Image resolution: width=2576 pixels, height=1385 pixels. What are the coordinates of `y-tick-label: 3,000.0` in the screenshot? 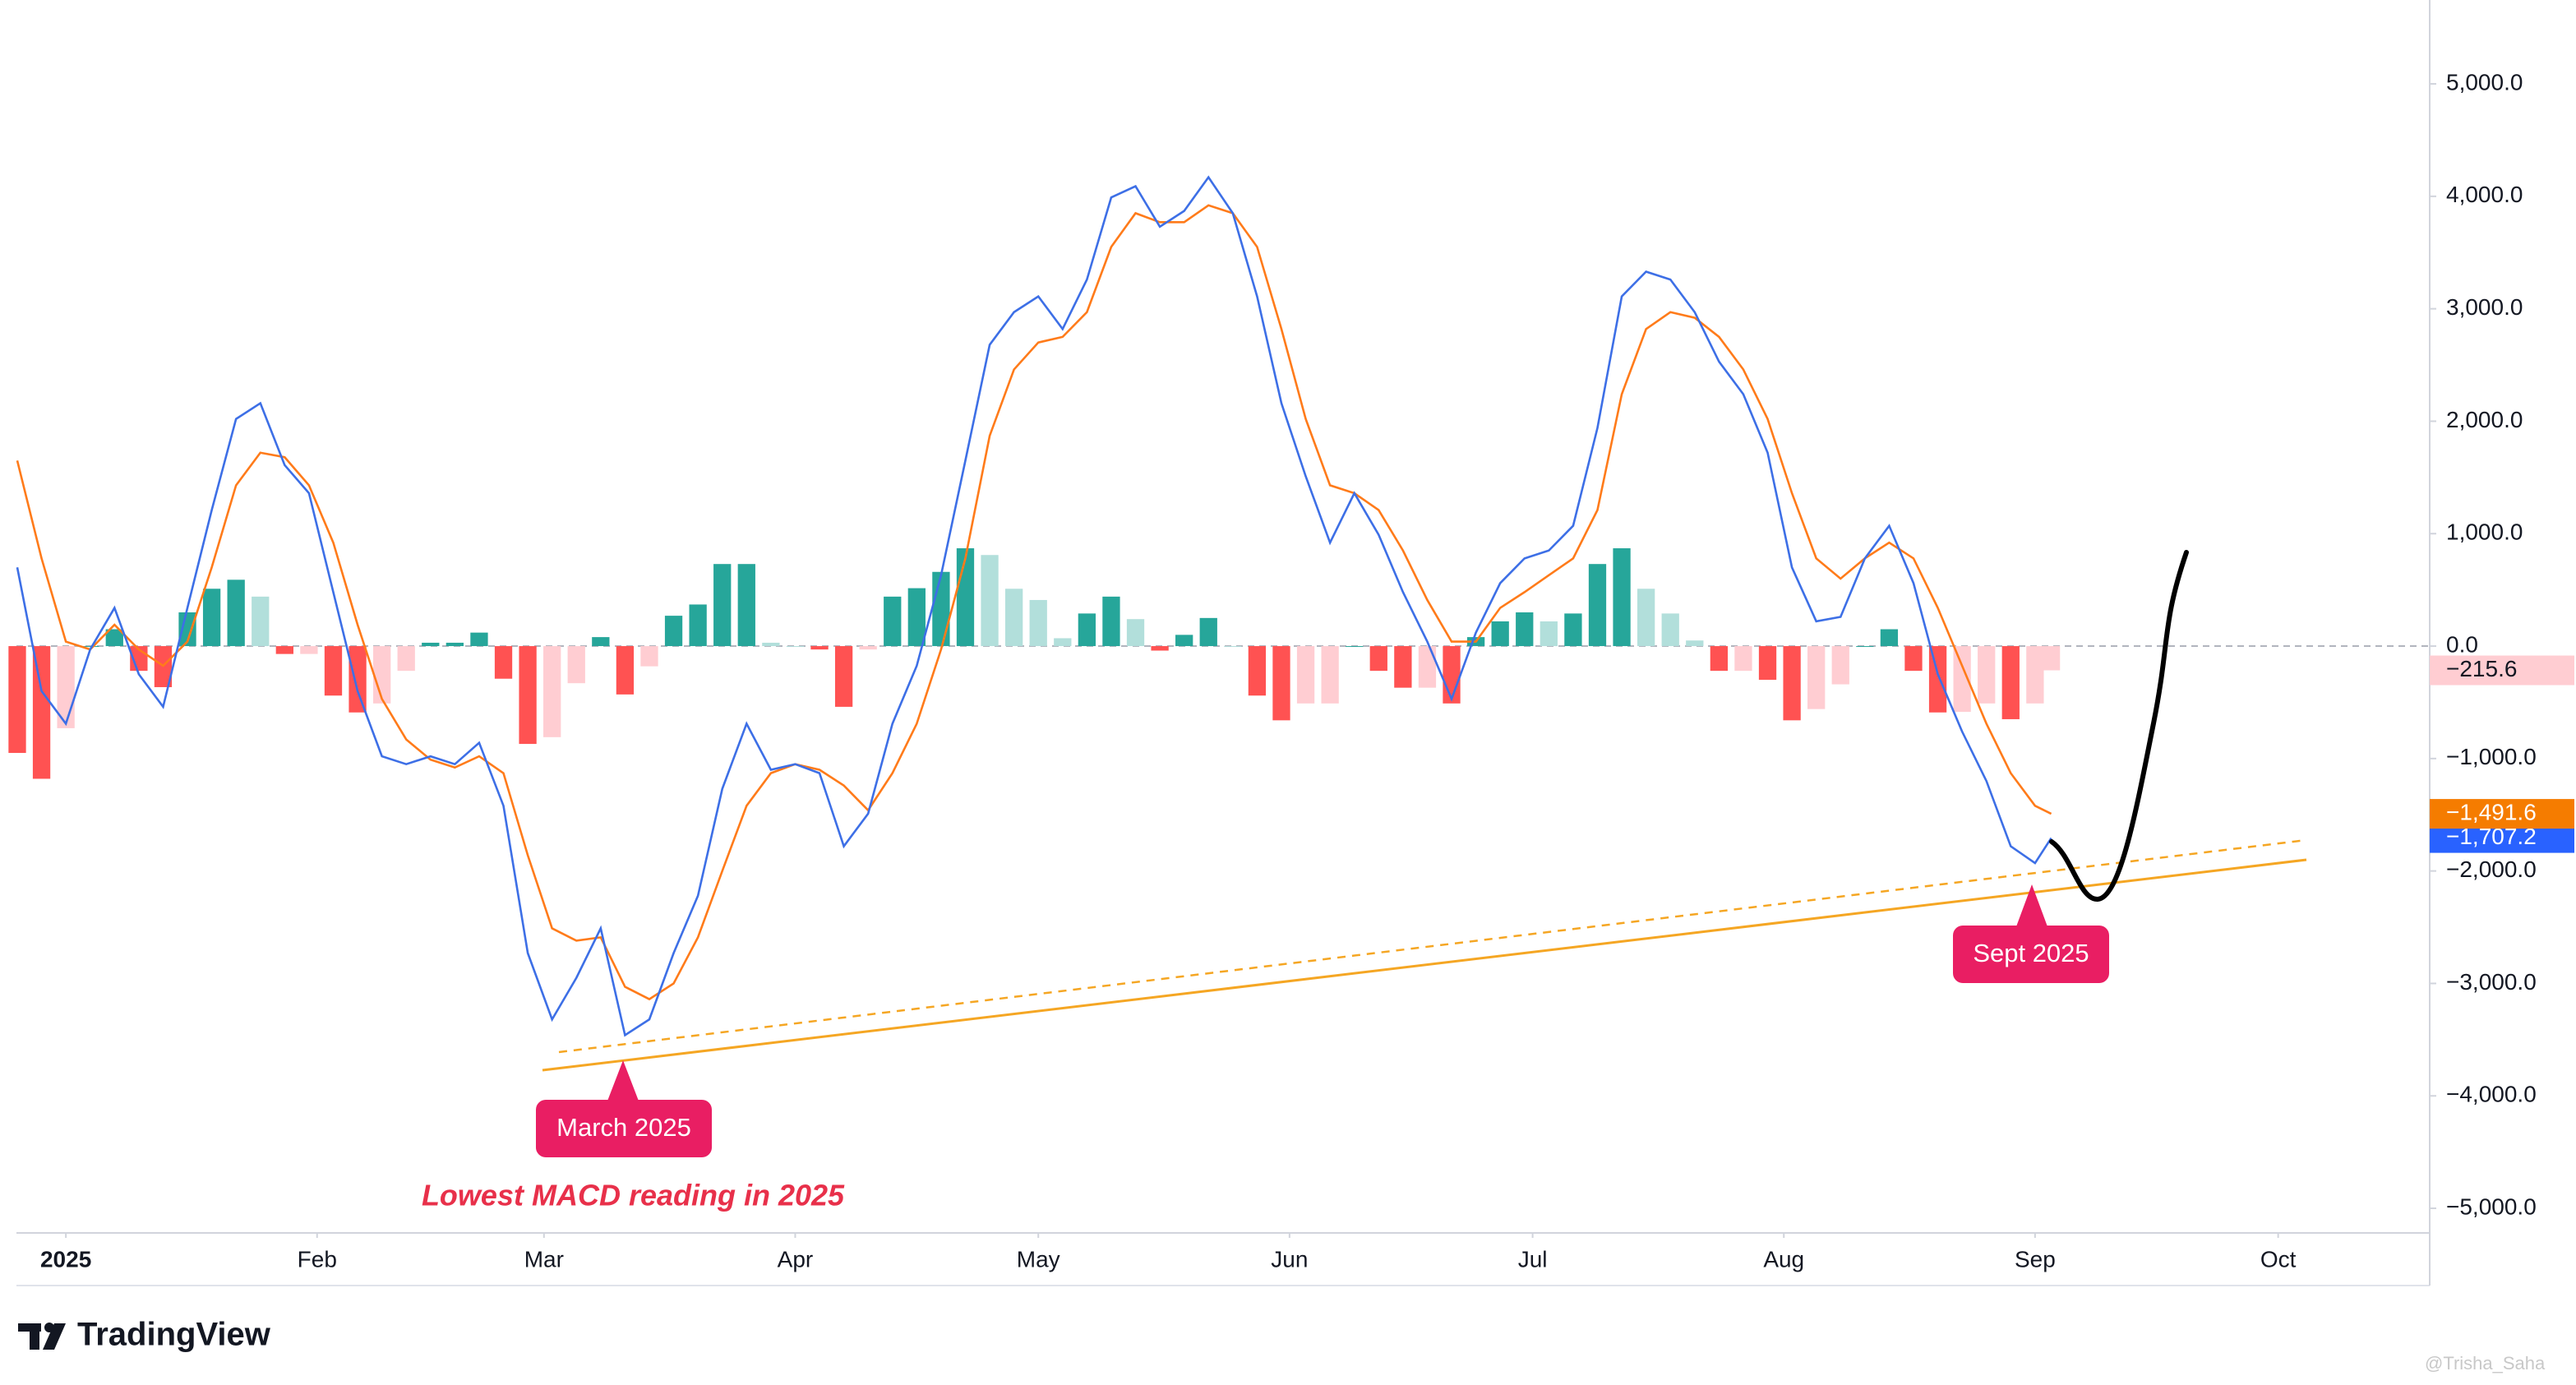 It's located at (2485, 307).